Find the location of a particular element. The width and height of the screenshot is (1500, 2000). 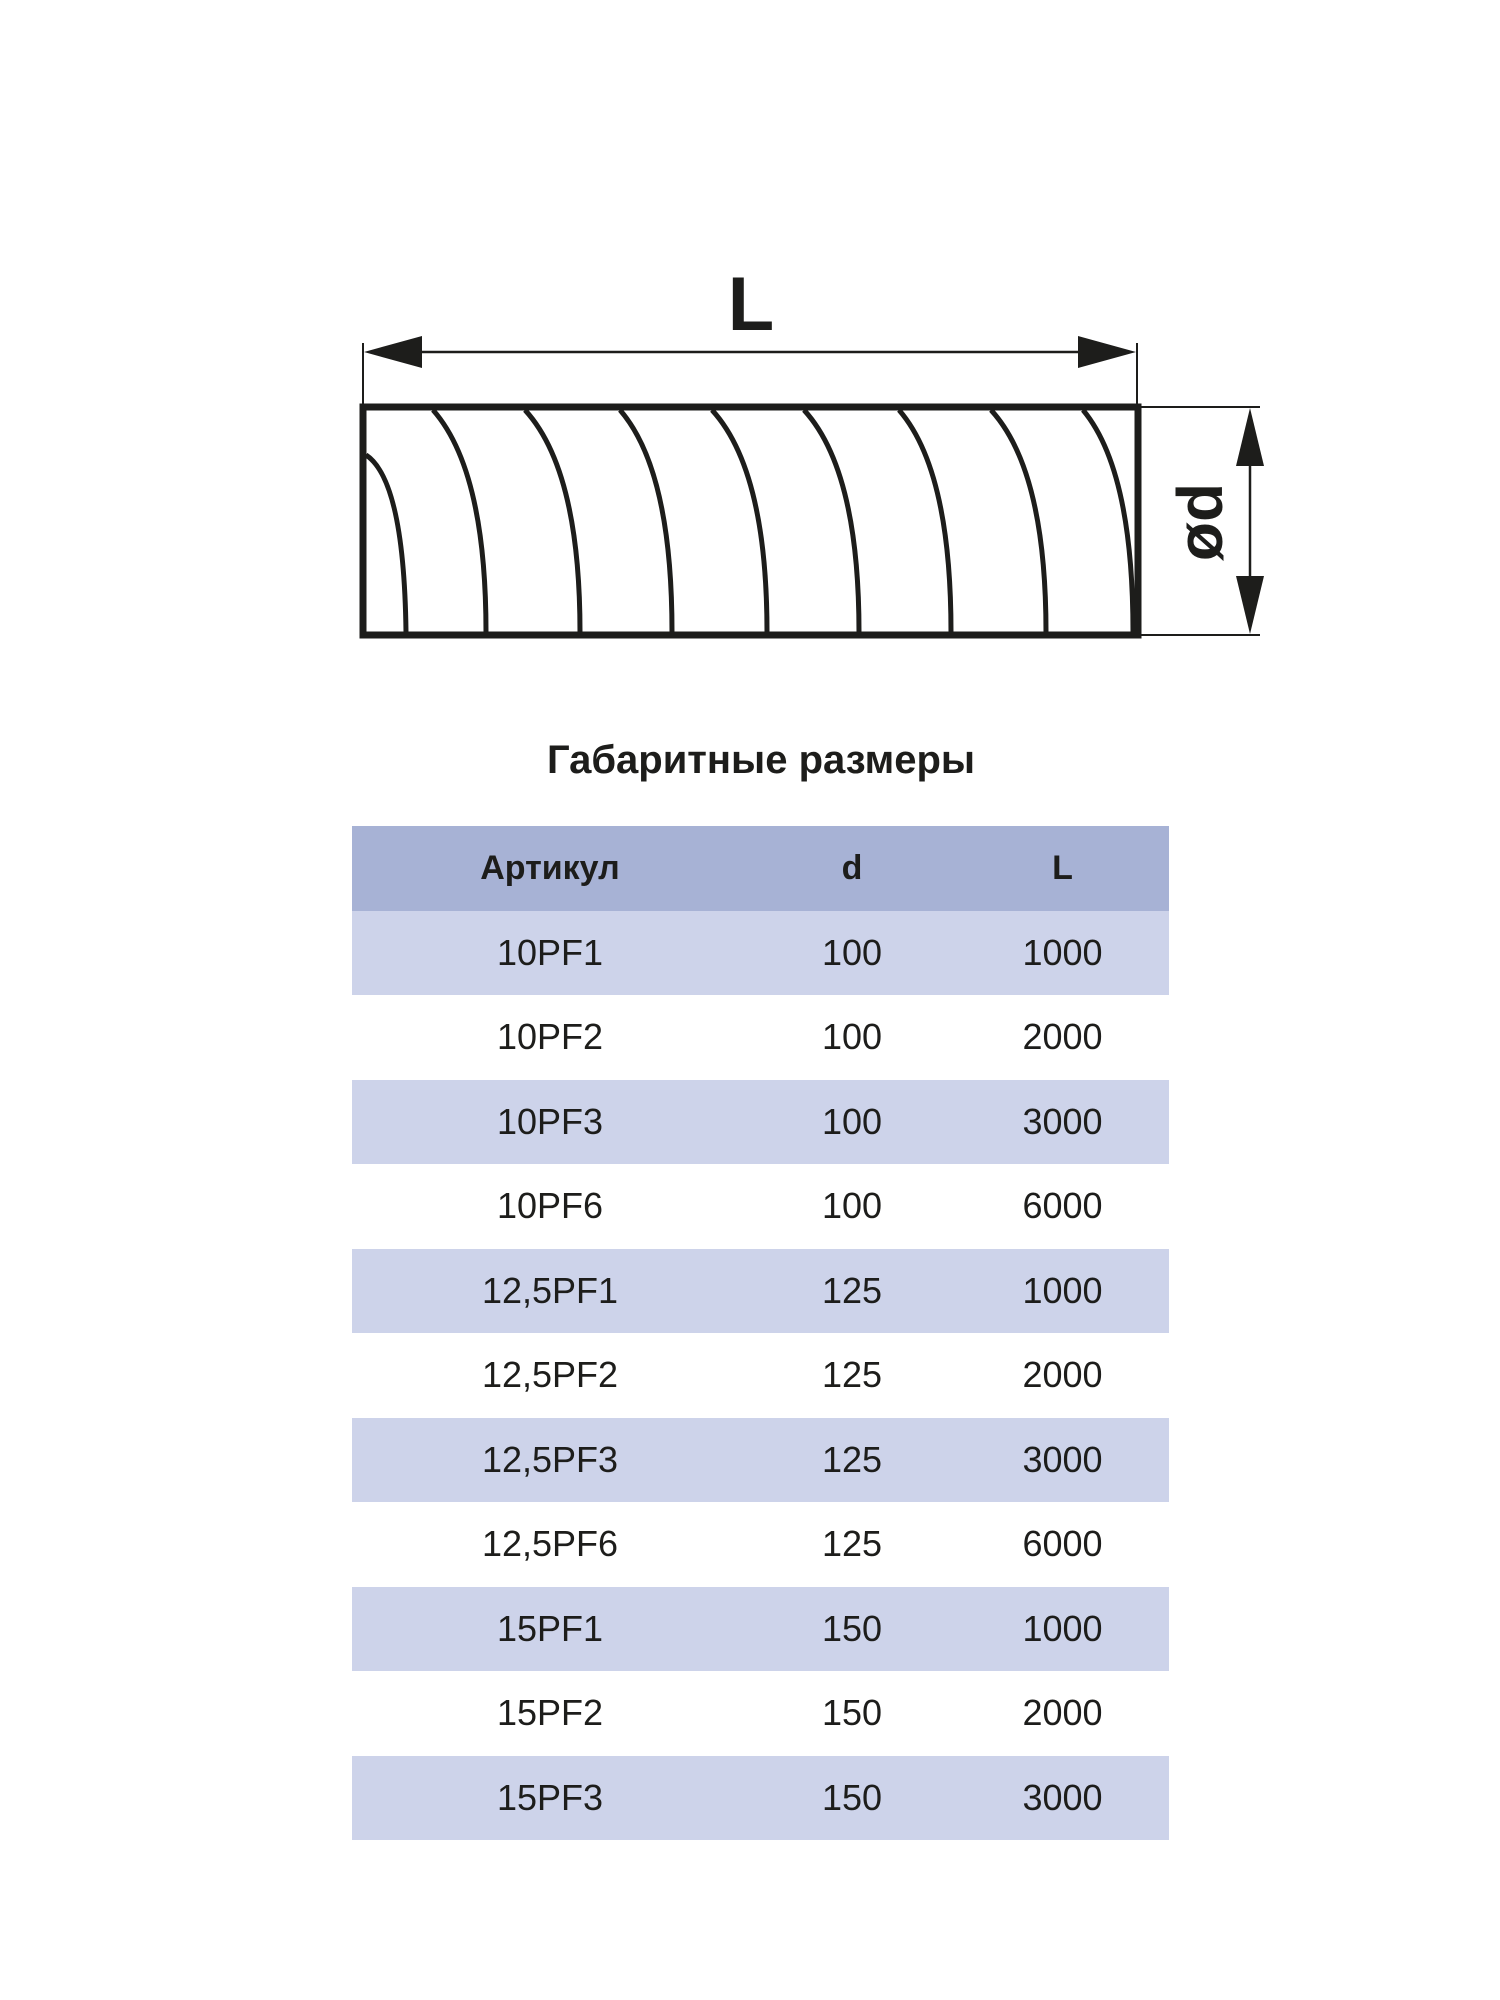

table-row: 15PF2 150 2000 is located at coordinates (760, 1713).